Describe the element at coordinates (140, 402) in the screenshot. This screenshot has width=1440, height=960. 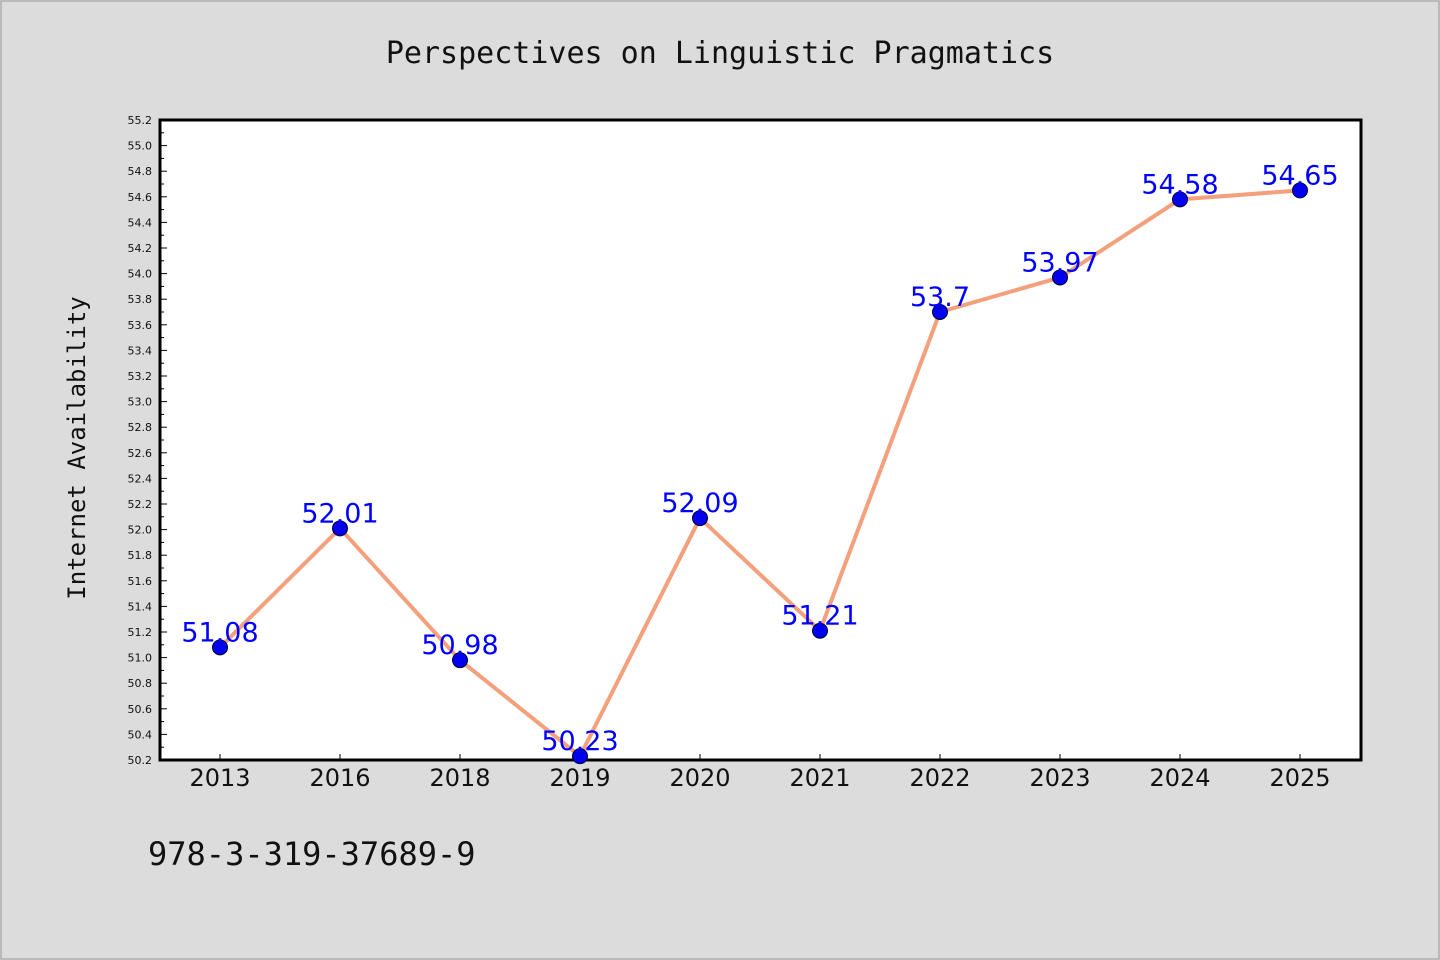
I see `y-tick-label: 53.0` at that location.